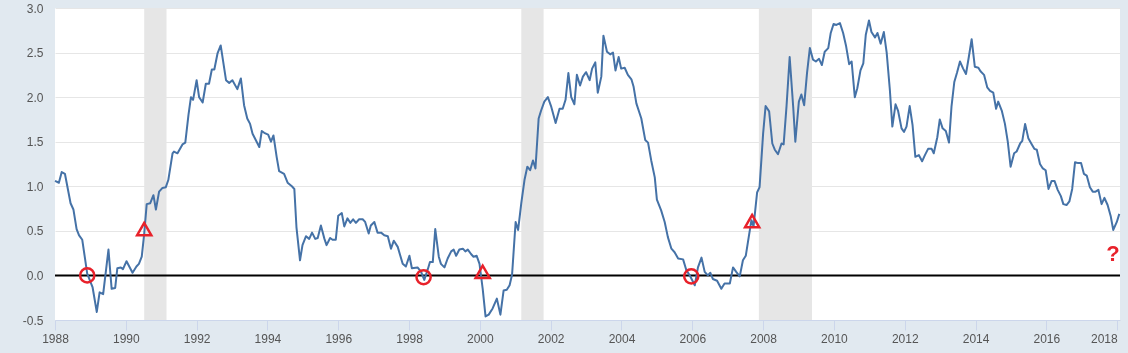  I want to click on y-tick-label: 0.5, so click(35, 231).